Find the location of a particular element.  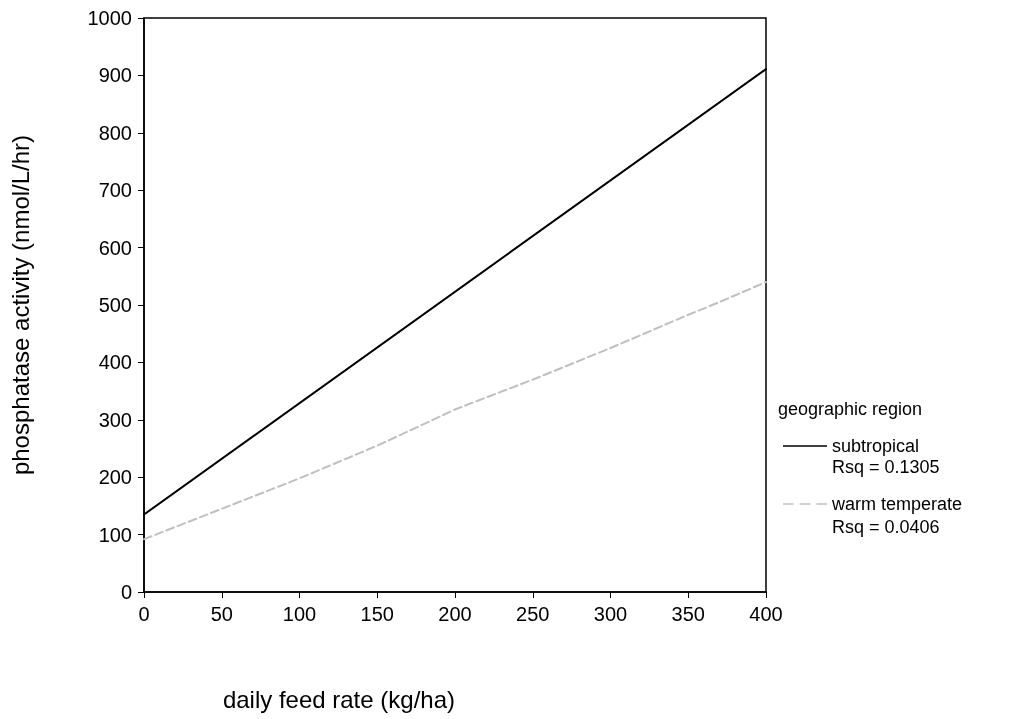

x-axis-title: daily feed rate (kg/ha) is located at coordinates (338, 699).